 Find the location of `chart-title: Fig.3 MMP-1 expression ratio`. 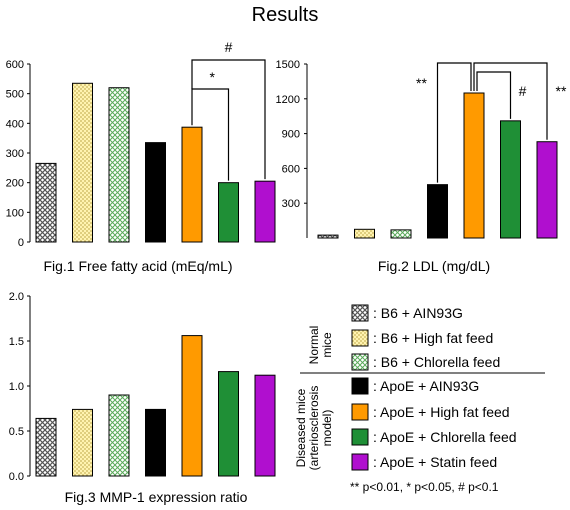

chart-title: Fig.3 MMP-1 expression ratio is located at coordinates (156, 497).